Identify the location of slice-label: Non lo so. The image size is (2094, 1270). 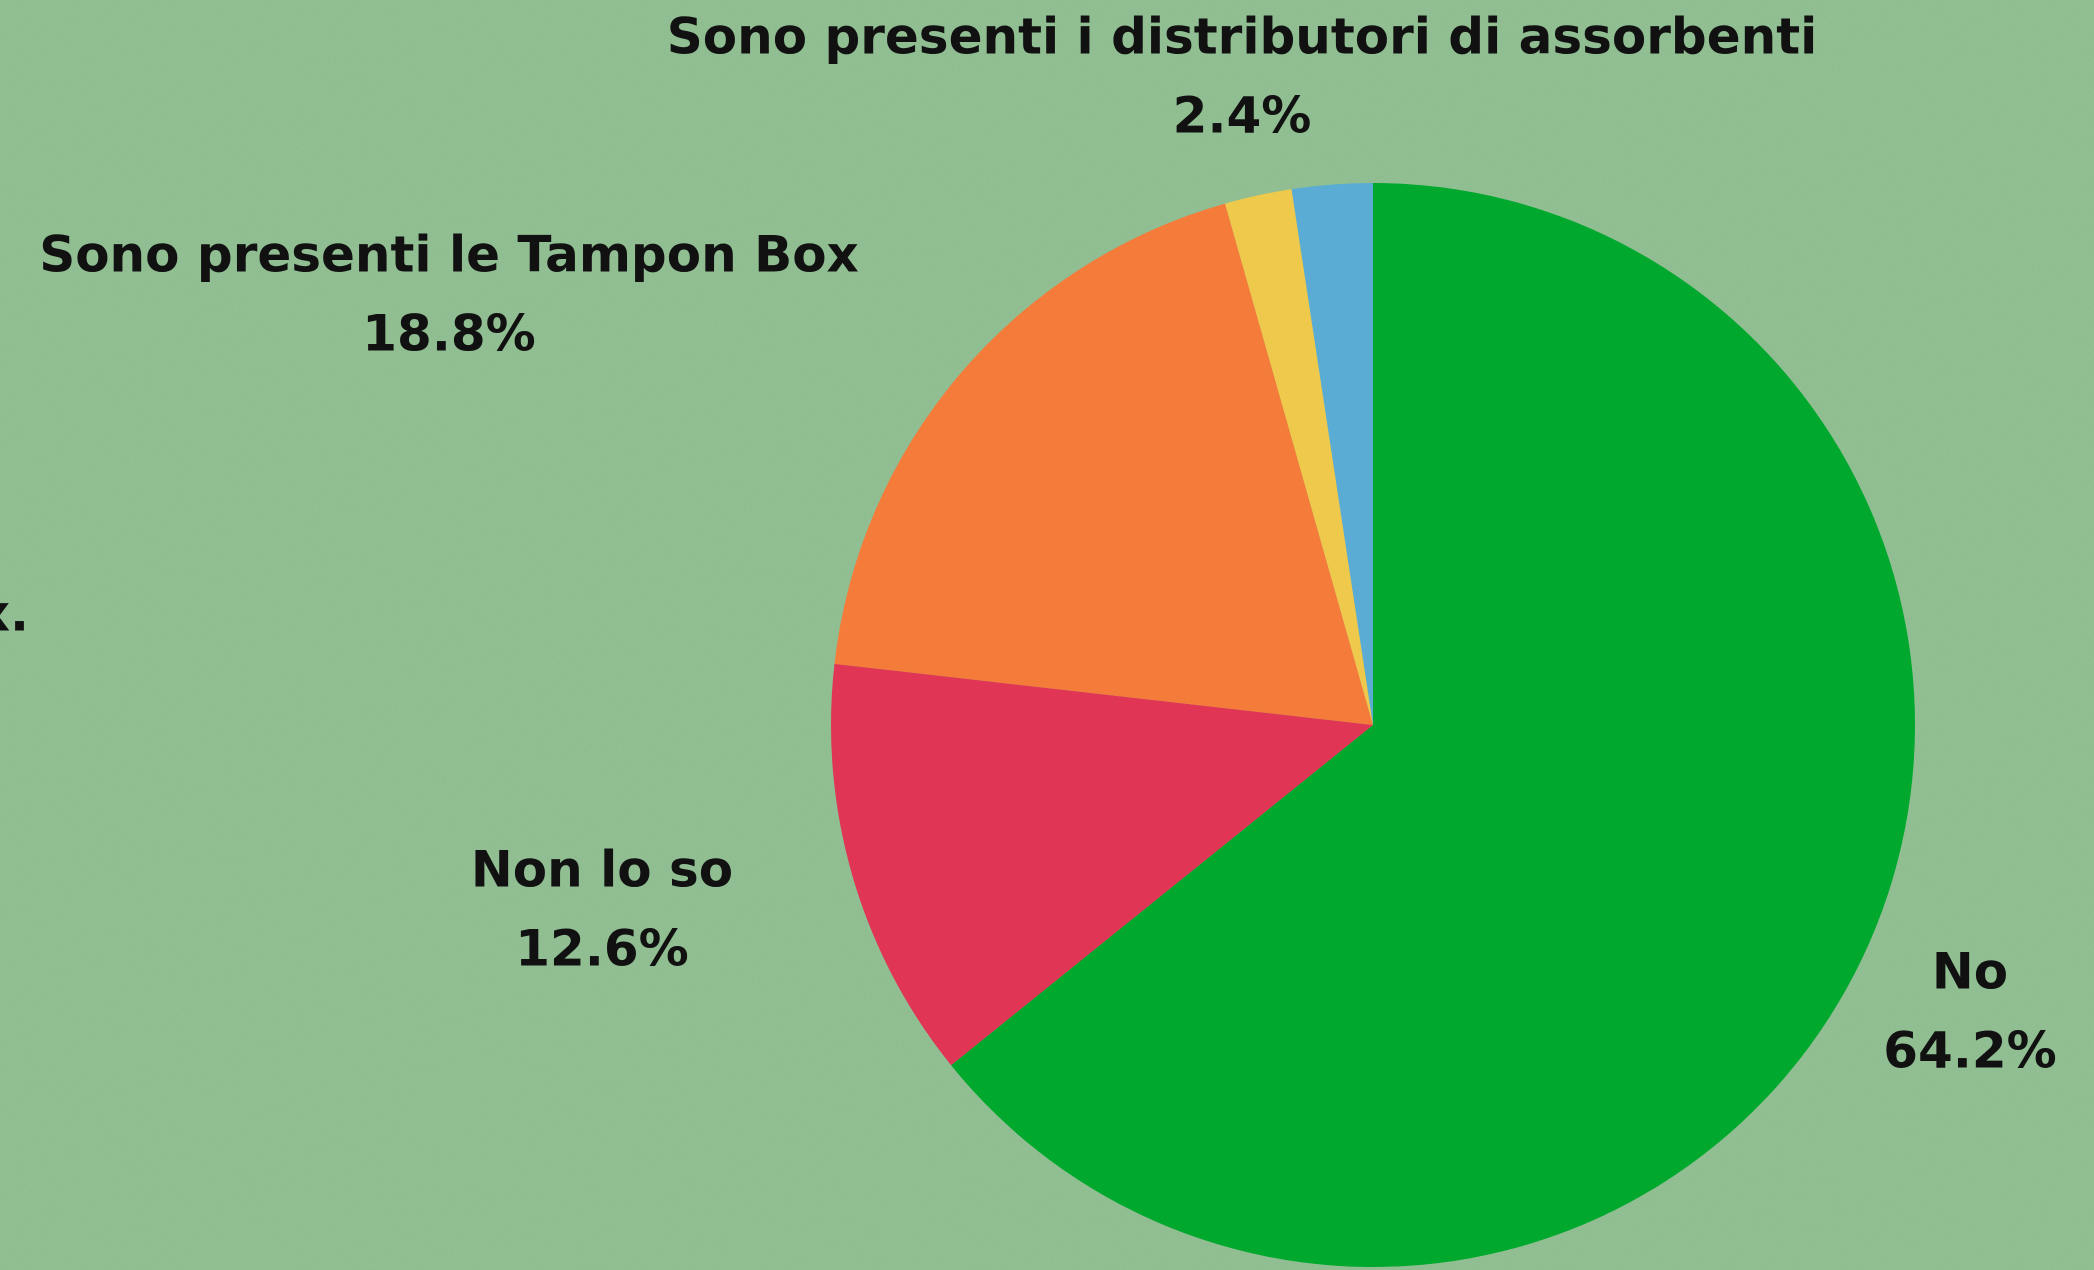
(602, 870).